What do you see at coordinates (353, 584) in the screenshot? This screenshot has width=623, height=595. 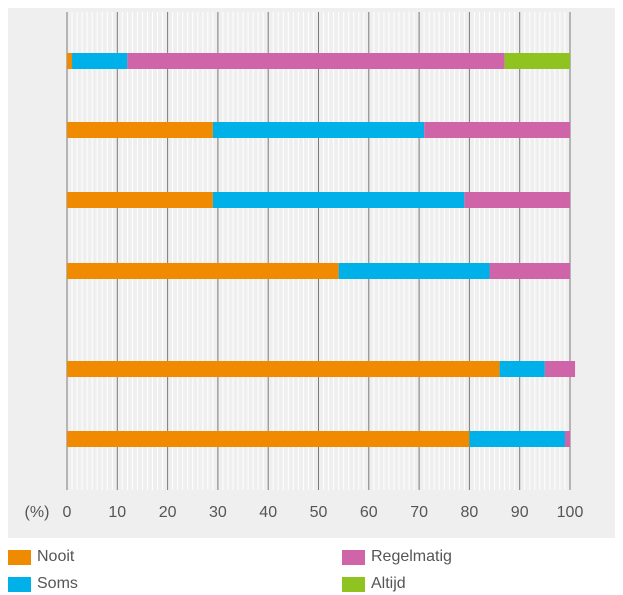 I see `legend-swatch-altijd` at bounding box center [353, 584].